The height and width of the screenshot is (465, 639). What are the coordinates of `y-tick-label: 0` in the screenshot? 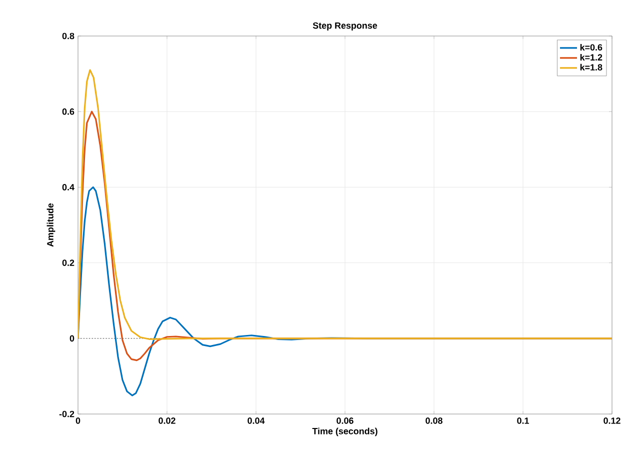 It's located at (72, 338).